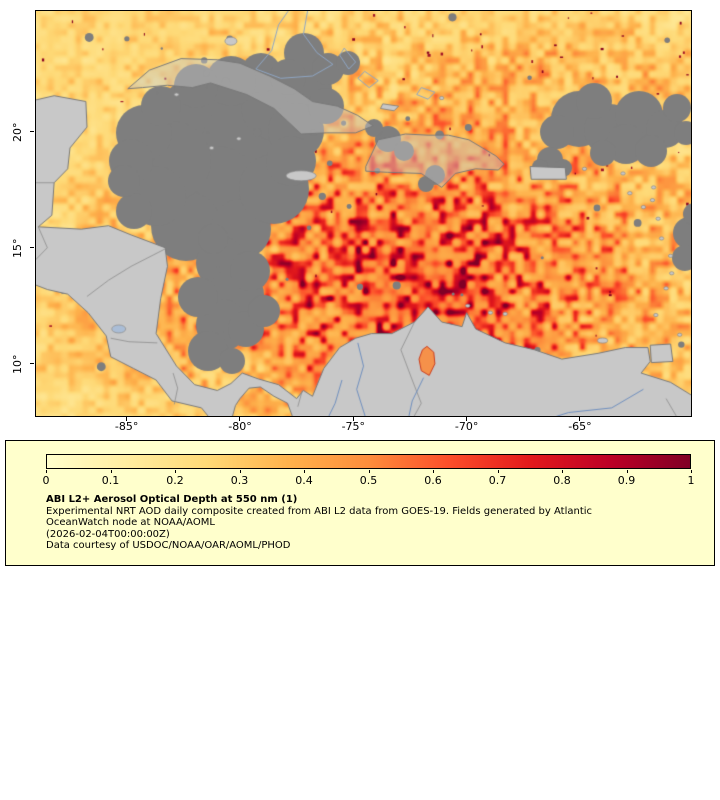  I want to click on colorbar-tick-label: 0.8, so click(562, 480).